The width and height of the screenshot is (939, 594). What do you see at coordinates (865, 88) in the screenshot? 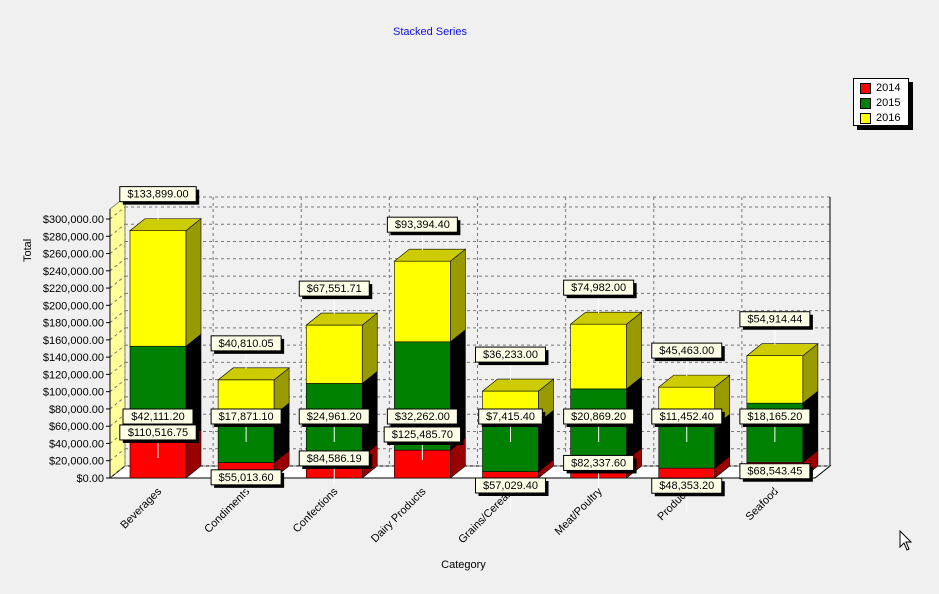
I see `legend-swatch-2014` at bounding box center [865, 88].